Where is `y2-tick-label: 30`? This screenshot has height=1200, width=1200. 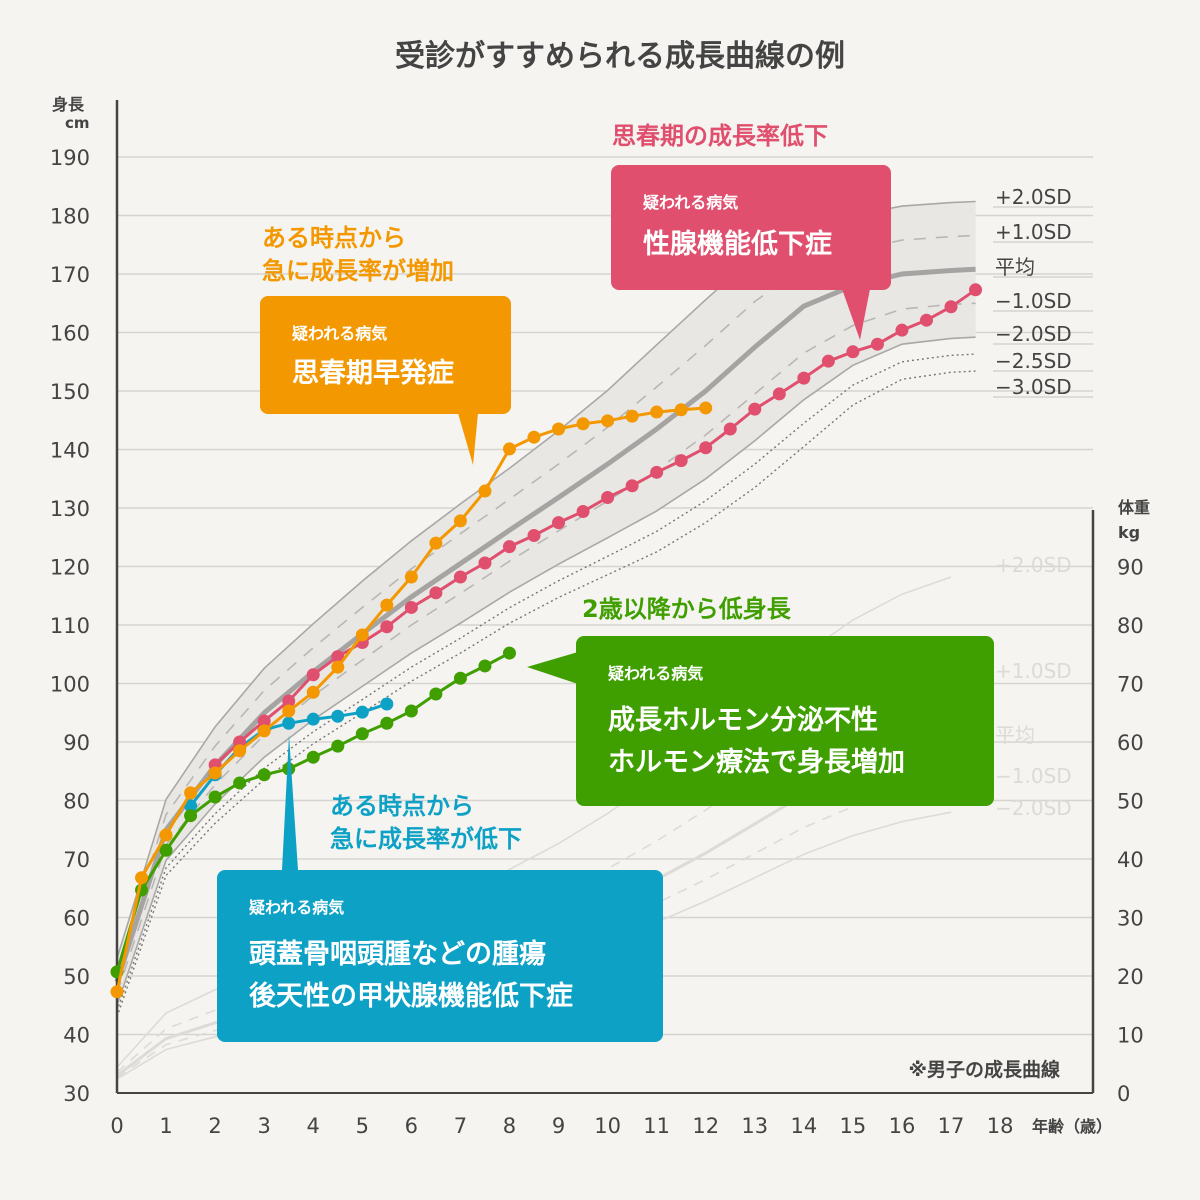
y2-tick-label: 30 is located at coordinates (1130, 919).